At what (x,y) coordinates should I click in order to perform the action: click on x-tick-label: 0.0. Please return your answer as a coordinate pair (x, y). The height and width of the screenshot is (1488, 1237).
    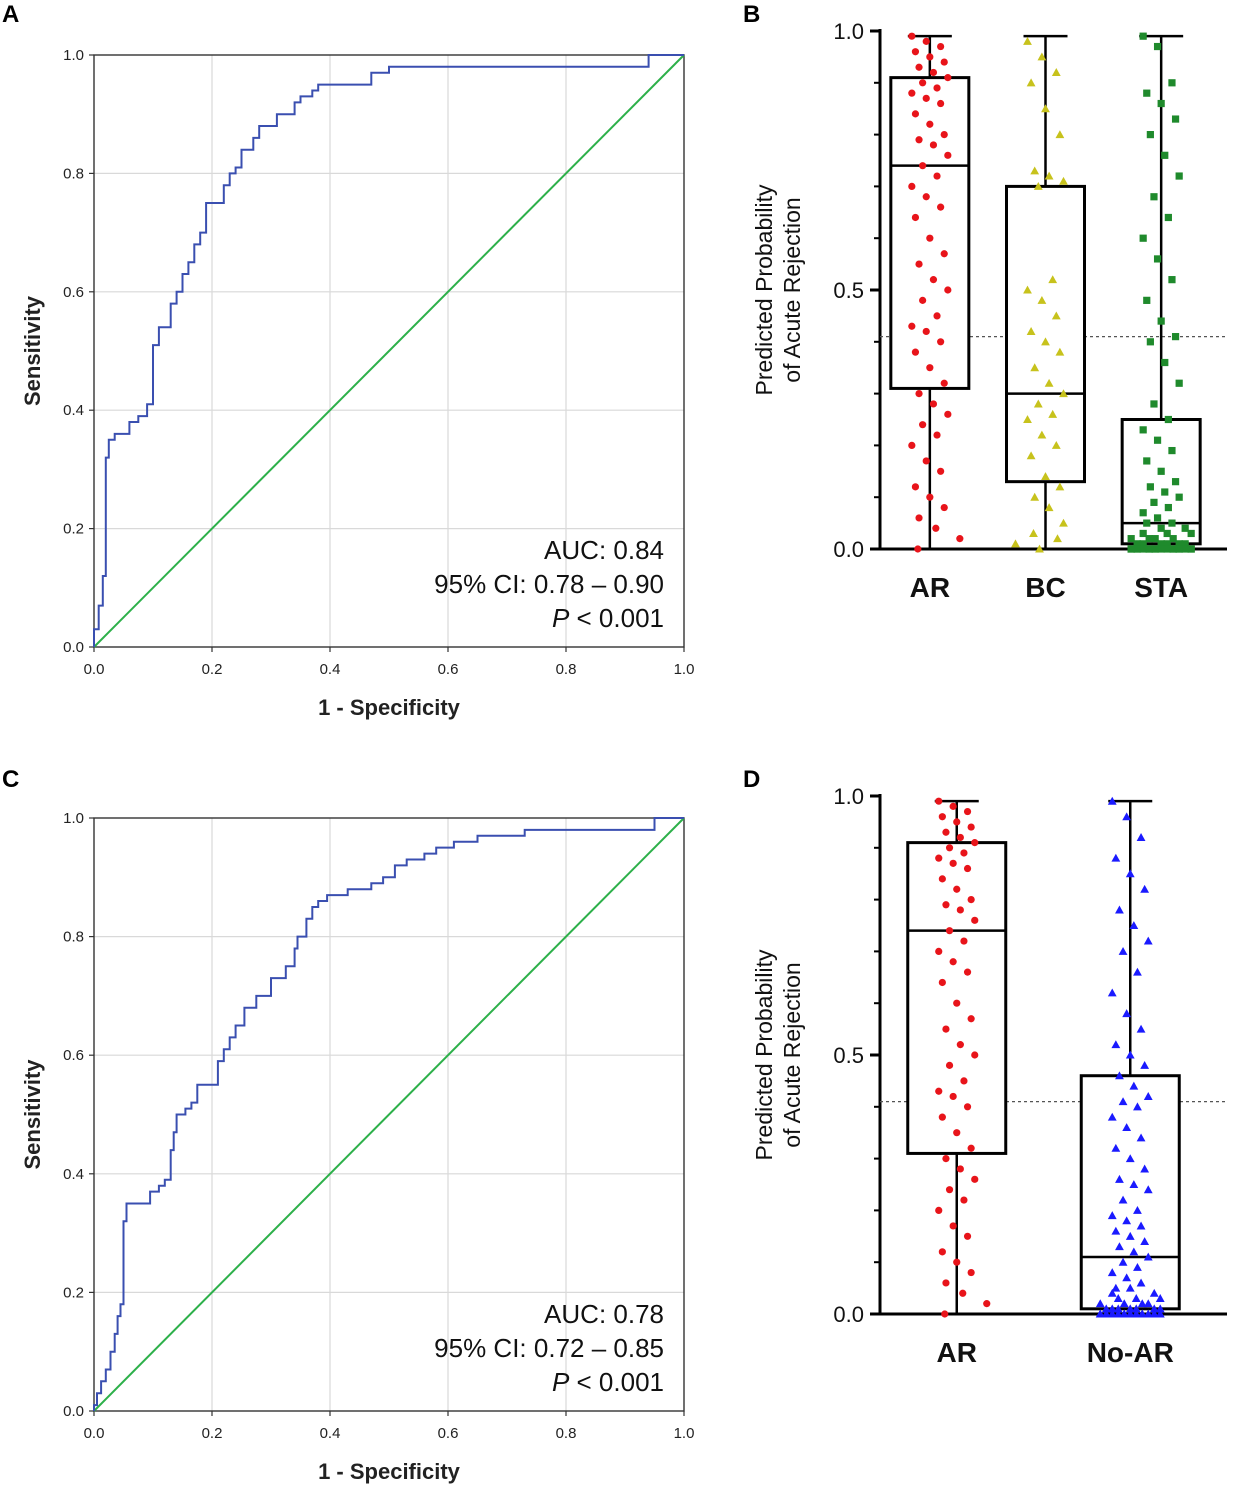
    Looking at the image, I should click on (94, 1433).